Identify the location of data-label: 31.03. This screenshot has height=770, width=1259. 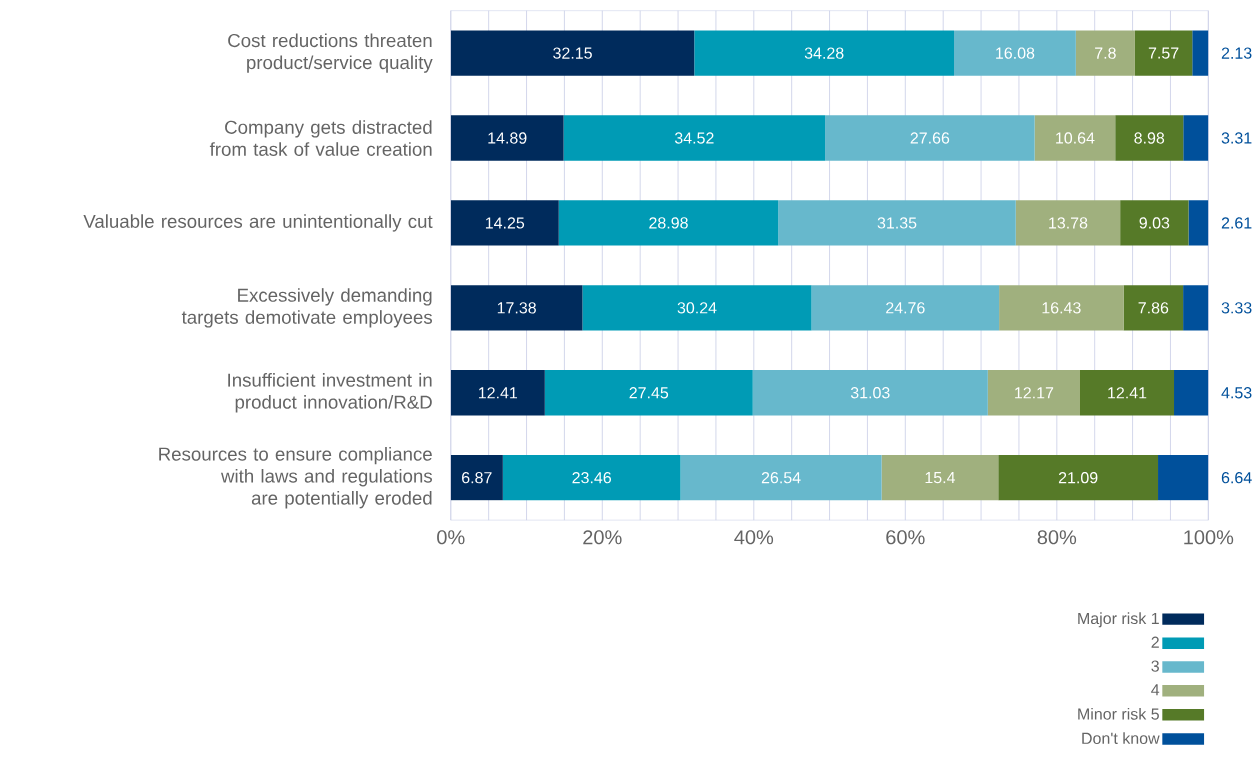
(870, 393).